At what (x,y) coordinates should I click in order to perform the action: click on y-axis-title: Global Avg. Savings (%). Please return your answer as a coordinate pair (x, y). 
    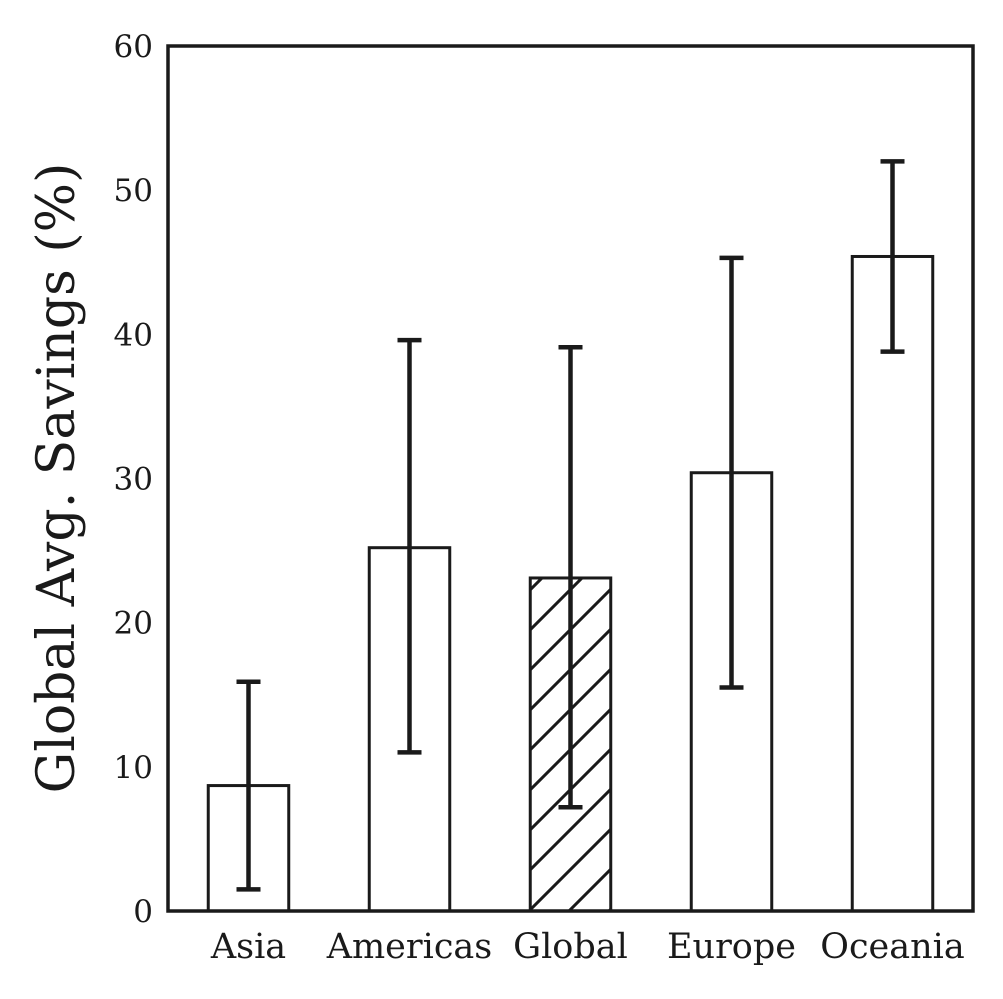
    Looking at the image, I should click on (57, 478).